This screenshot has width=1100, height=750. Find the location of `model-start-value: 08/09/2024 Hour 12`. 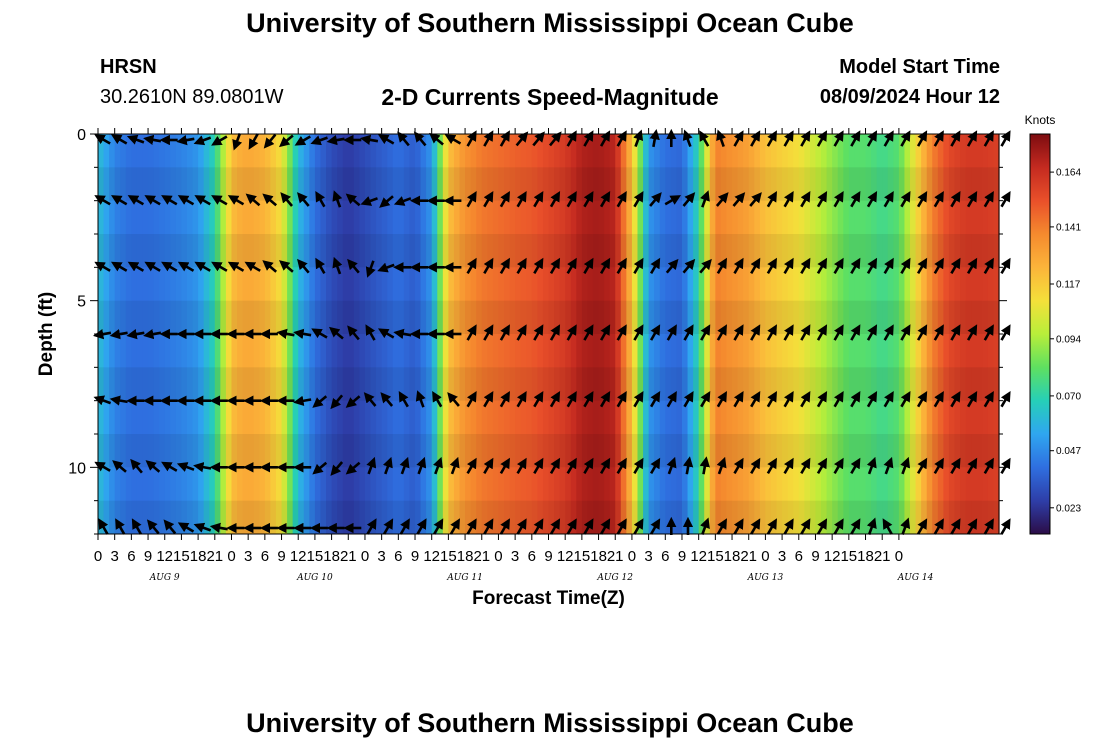

model-start-value: 08/09/2024 Hour 12 is located at coordinates (909, 97).